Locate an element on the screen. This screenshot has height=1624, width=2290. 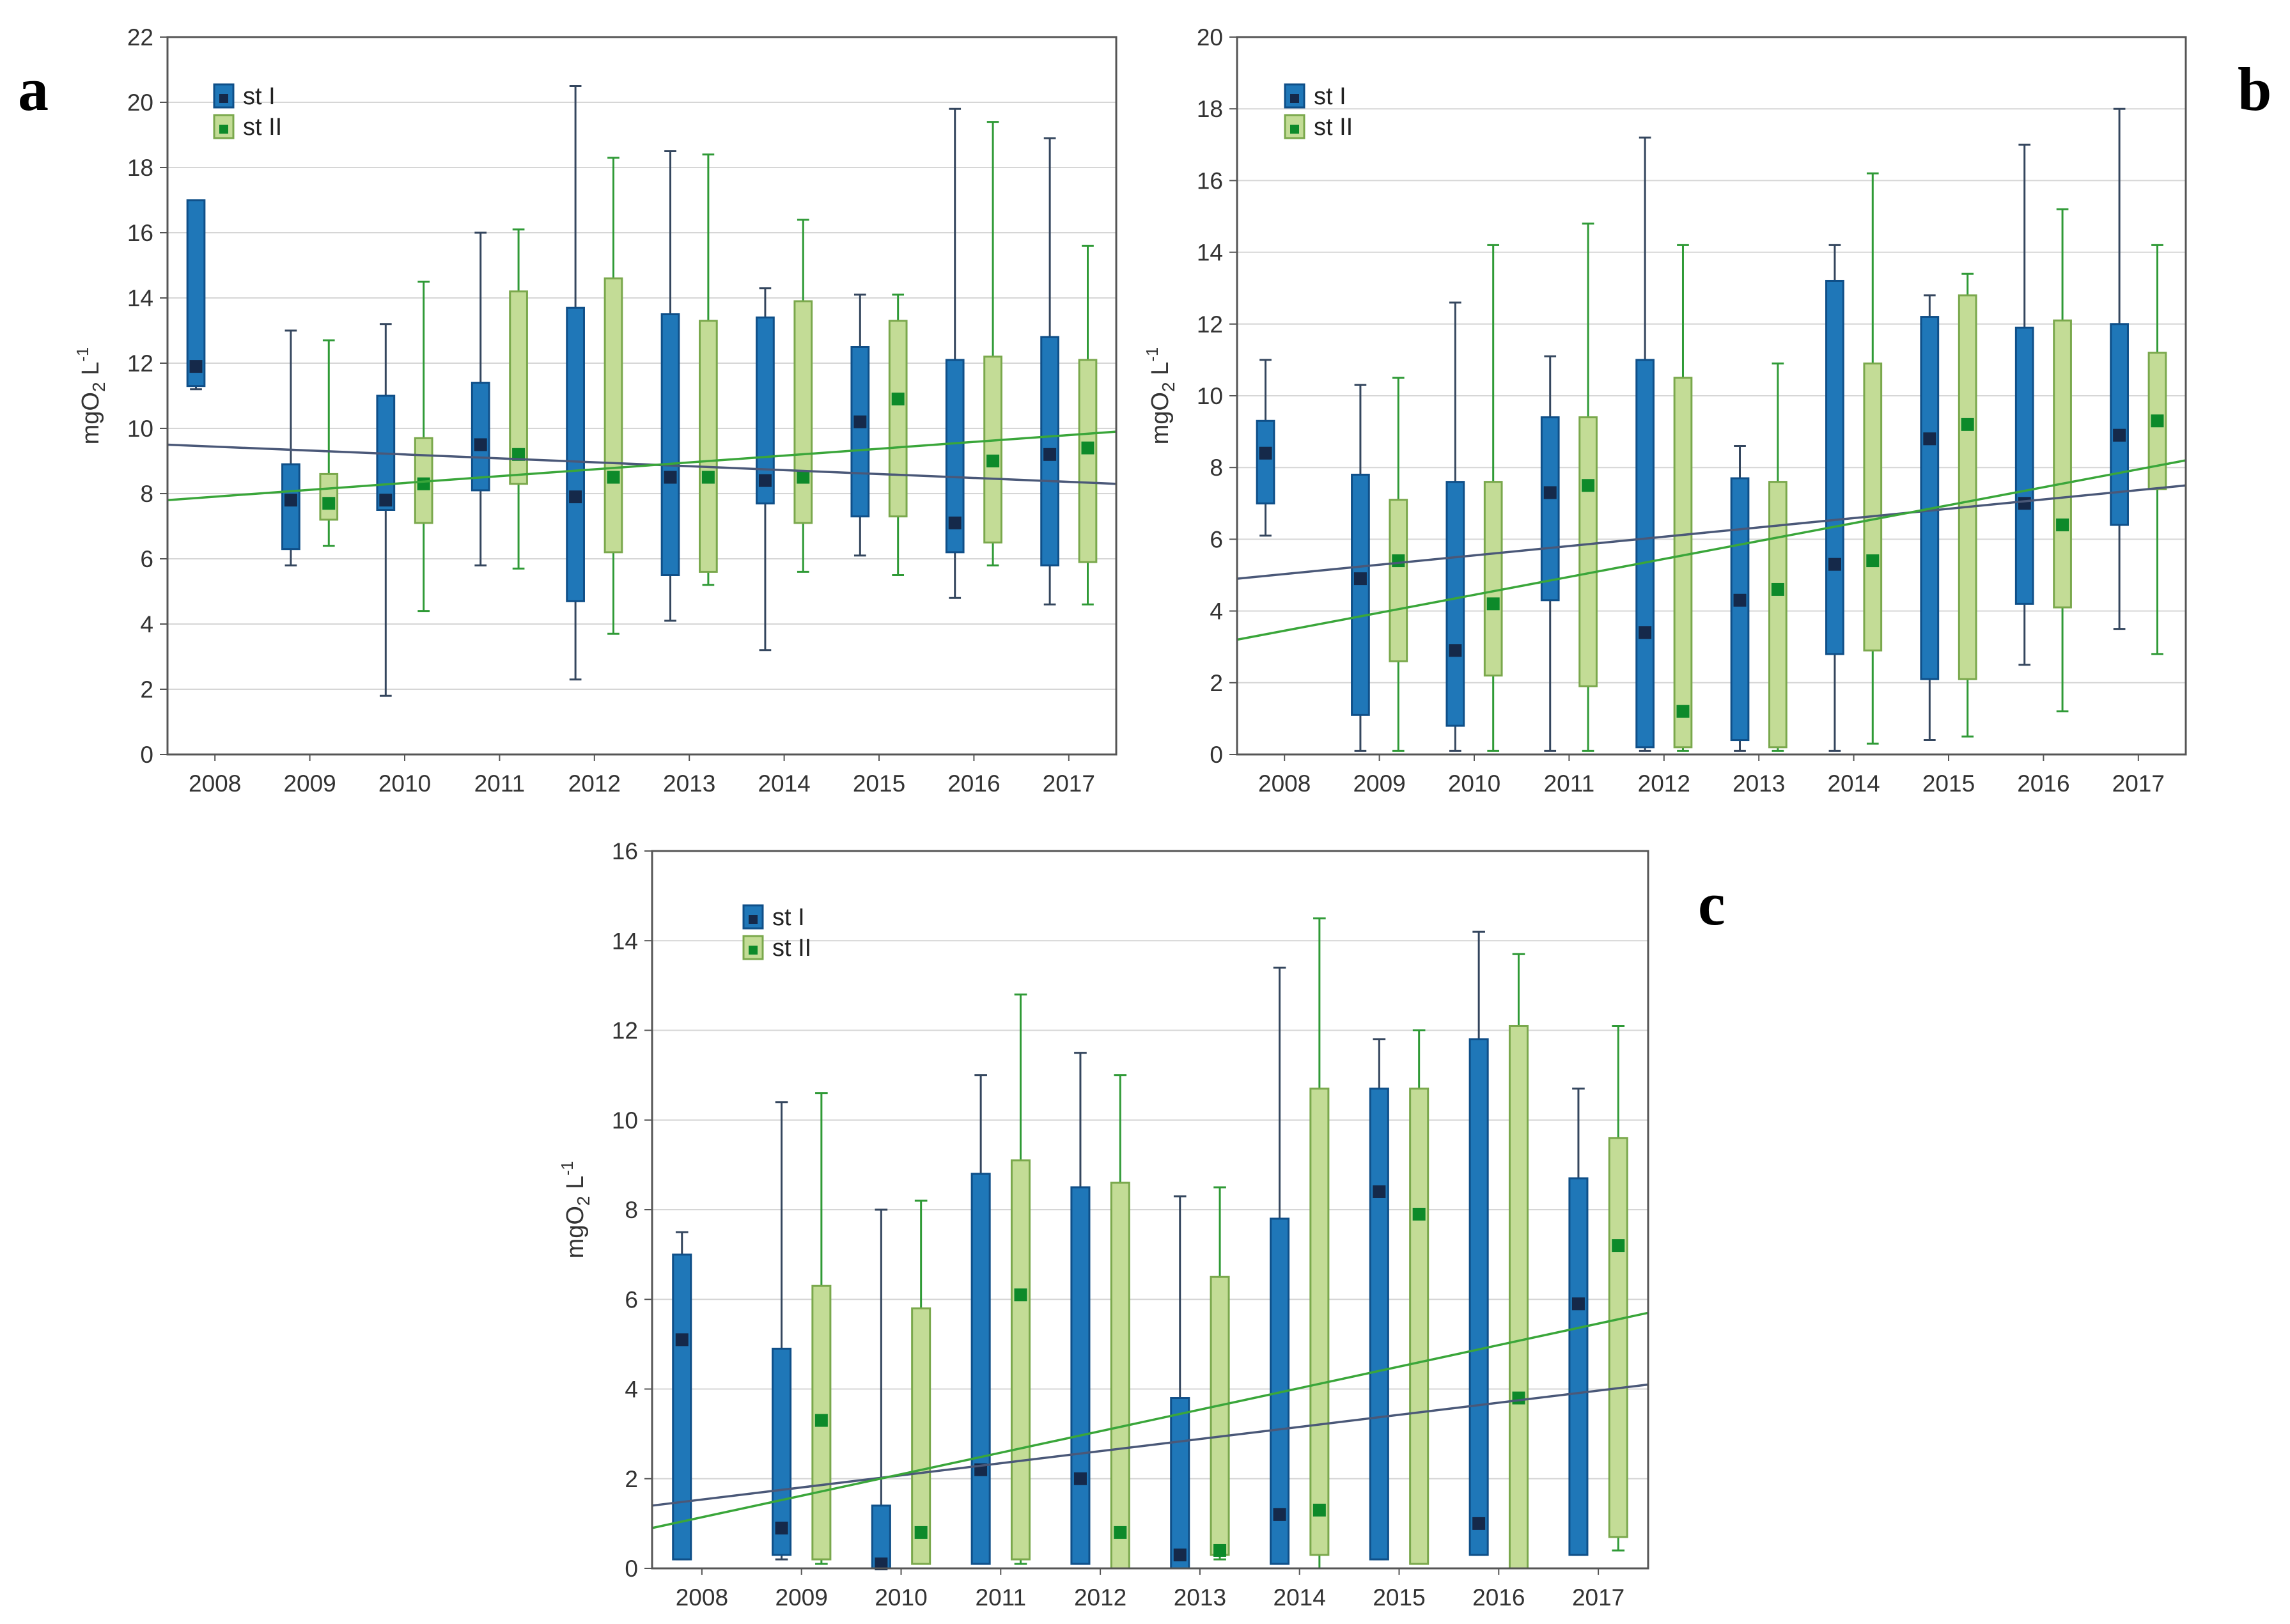
y-tick-label: 12 is located at coordinates (140, 364).